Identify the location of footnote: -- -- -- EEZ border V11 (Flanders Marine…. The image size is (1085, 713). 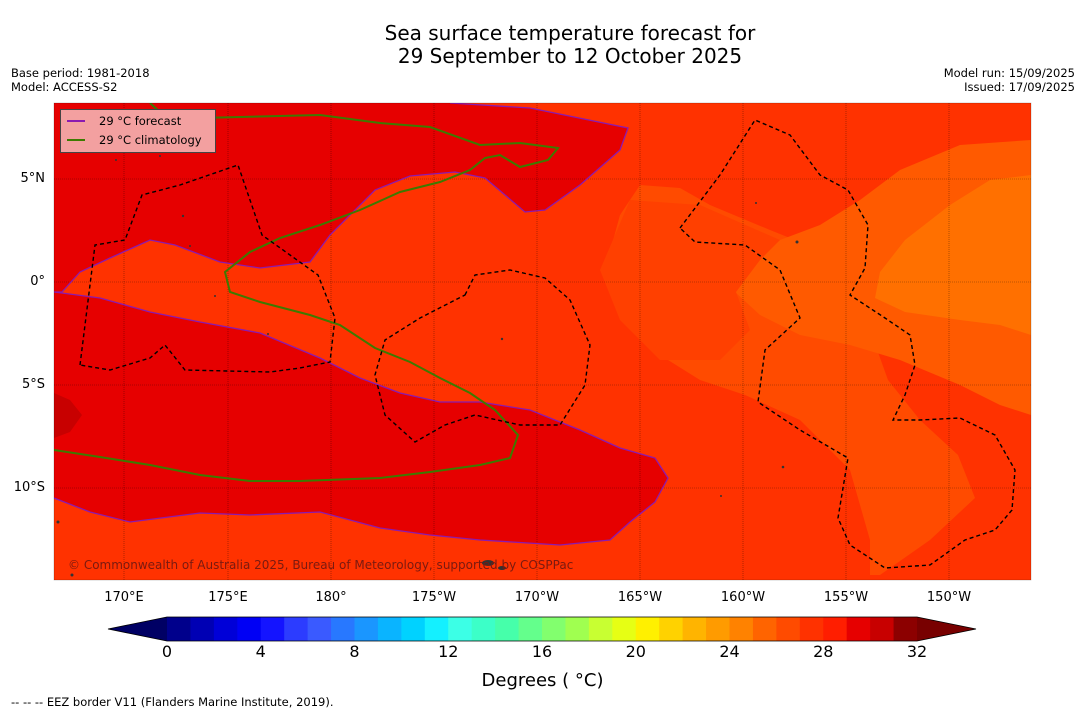
(172, 702).